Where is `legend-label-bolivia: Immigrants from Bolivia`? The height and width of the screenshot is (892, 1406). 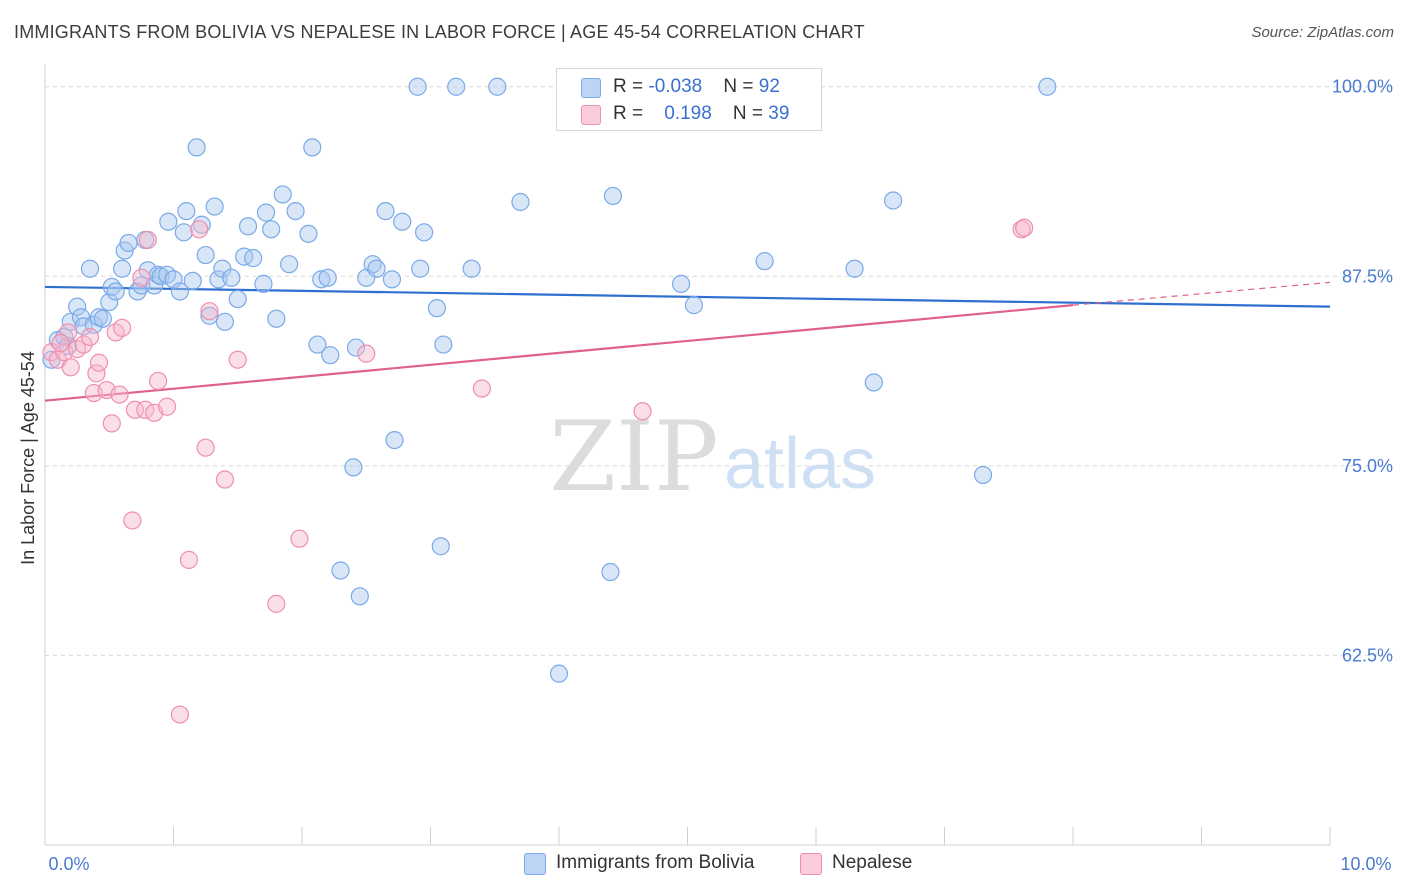
legend-label-bolivia: Immigrants from Bolivia is located at coordinates (655, 862).